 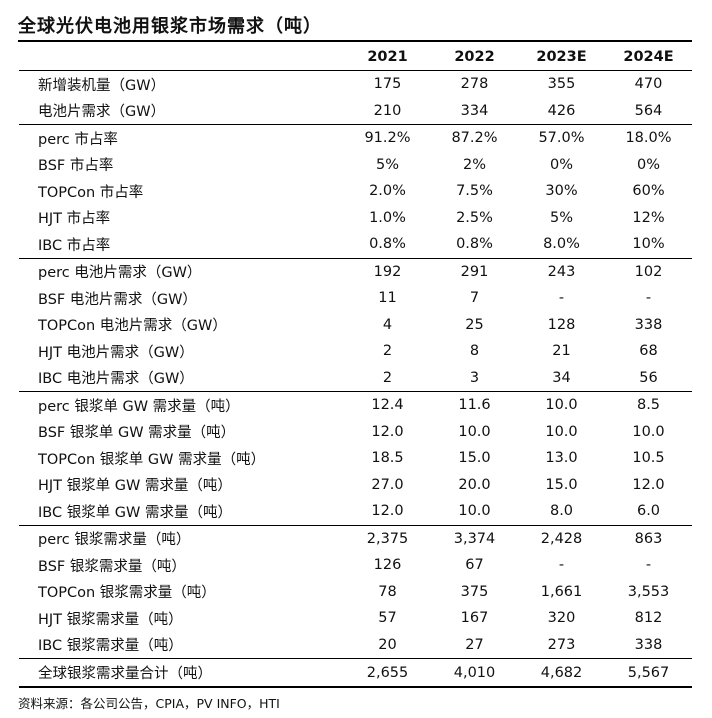 I want to click on table-row: perc 电池片需求（GW） 192 291 243 102, so click(x=355, y=271).